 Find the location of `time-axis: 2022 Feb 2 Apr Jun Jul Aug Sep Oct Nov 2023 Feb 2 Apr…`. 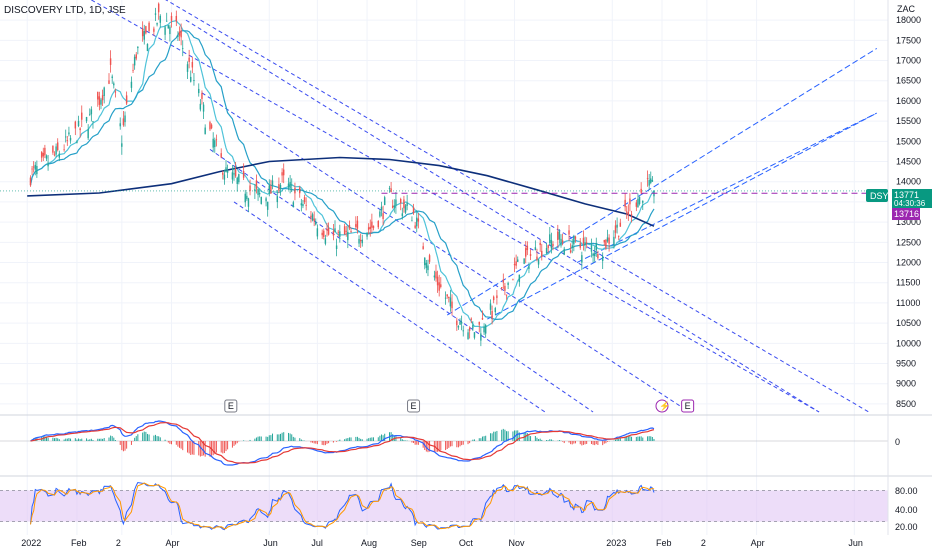

time-axis: 2022 Feb 2 Apr Jun Jul Aug Sep Oct Nov 2023 Feb 2 Apr… is located at coordinates (442, 543).